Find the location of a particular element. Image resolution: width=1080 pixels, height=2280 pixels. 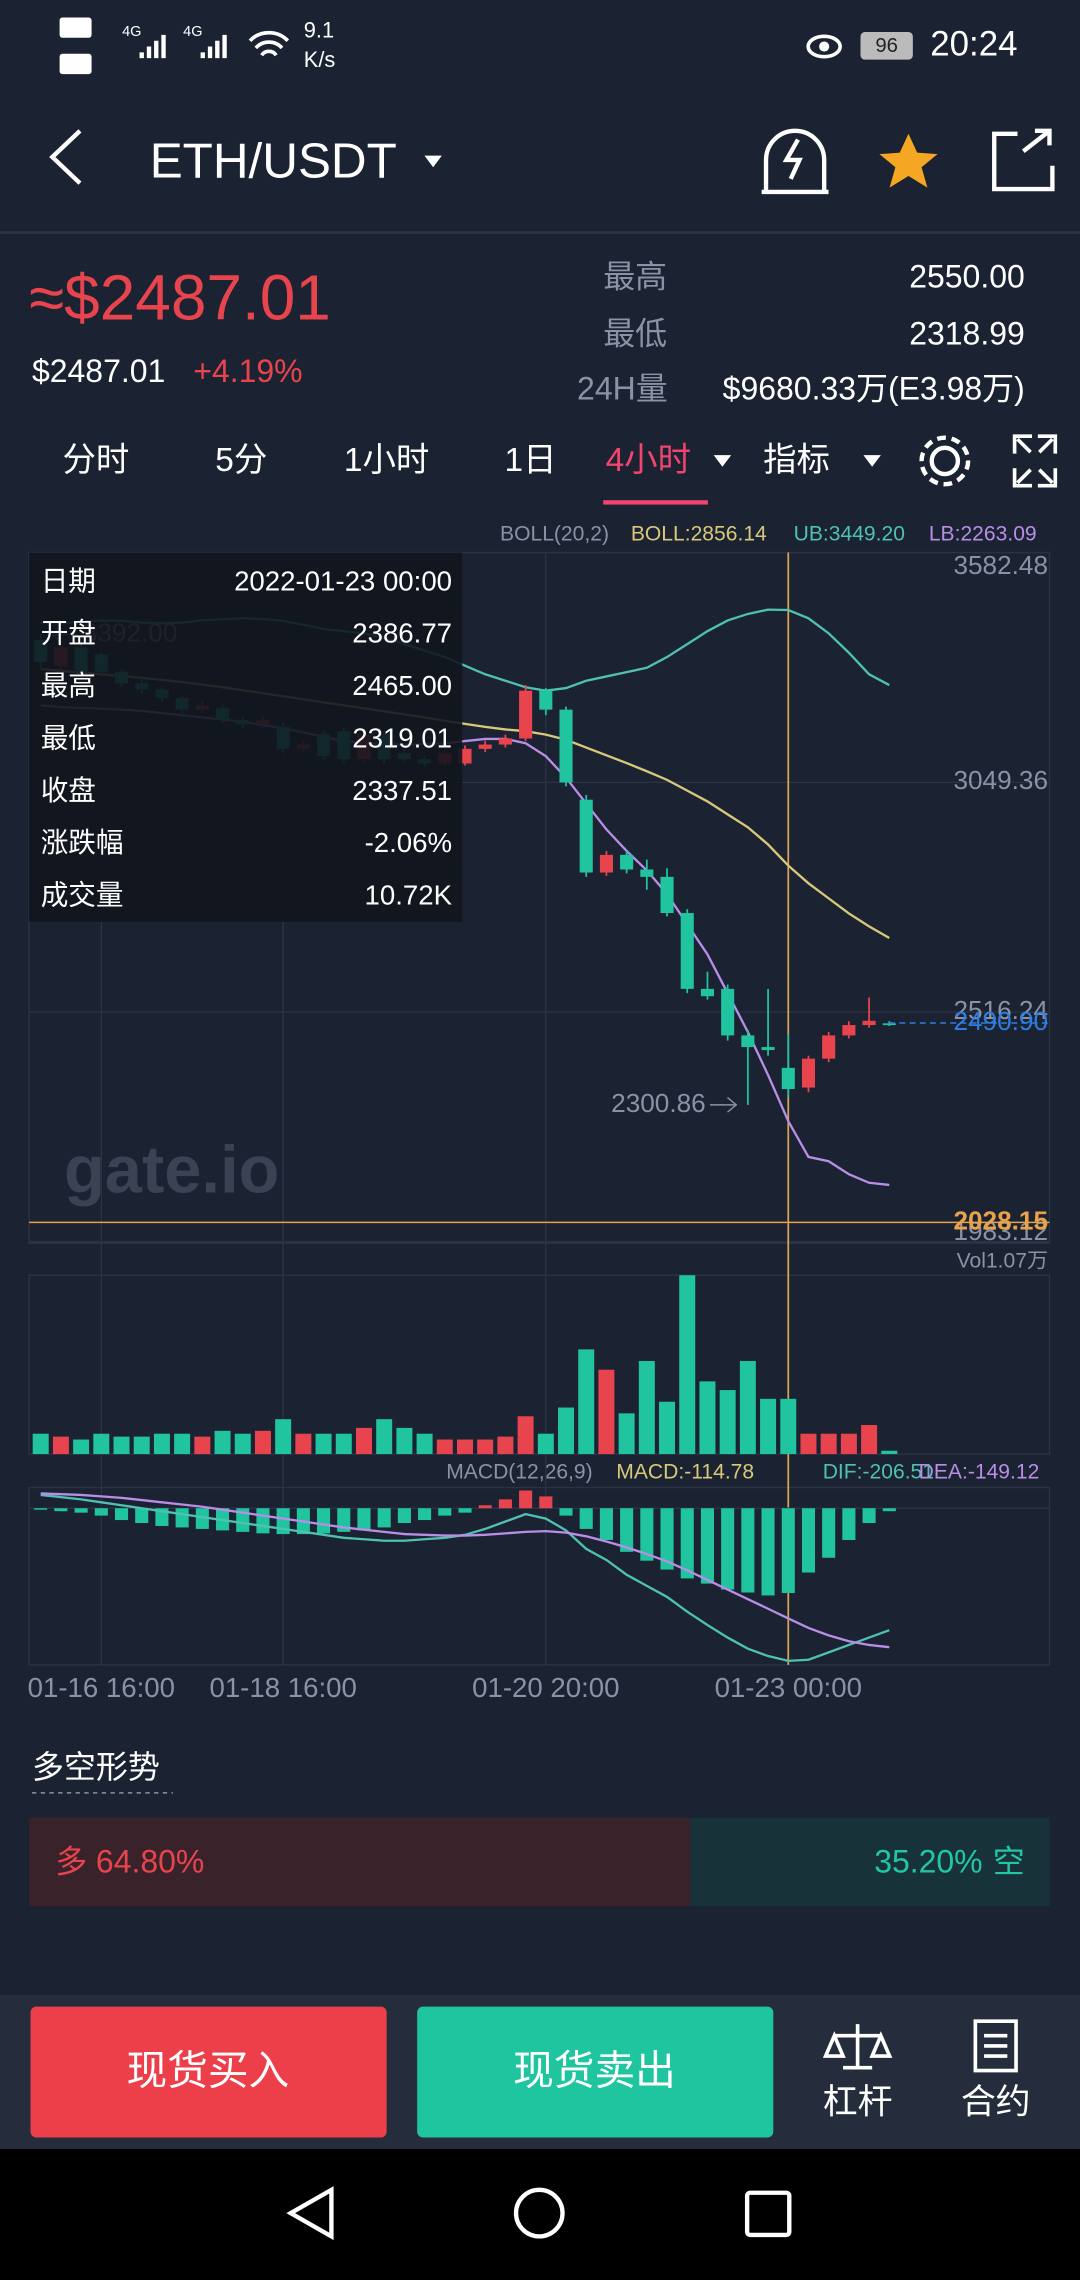

clock: 20:24 is located at coordinates (973, 44).